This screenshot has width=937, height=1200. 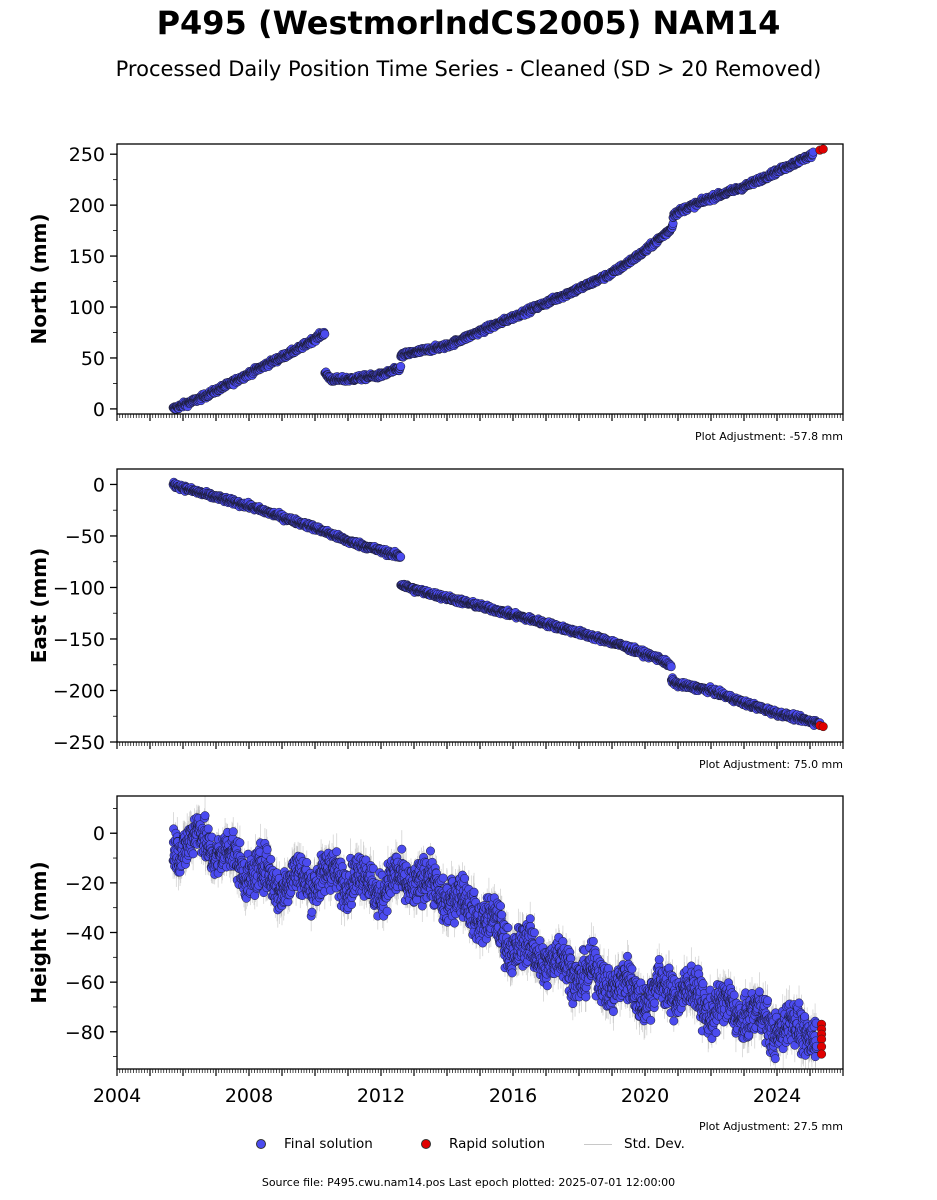 What do you see at coordinates (79, 640) in the screenshot?
I see `y-tick-label: −150` at bounding box center [79, 640].